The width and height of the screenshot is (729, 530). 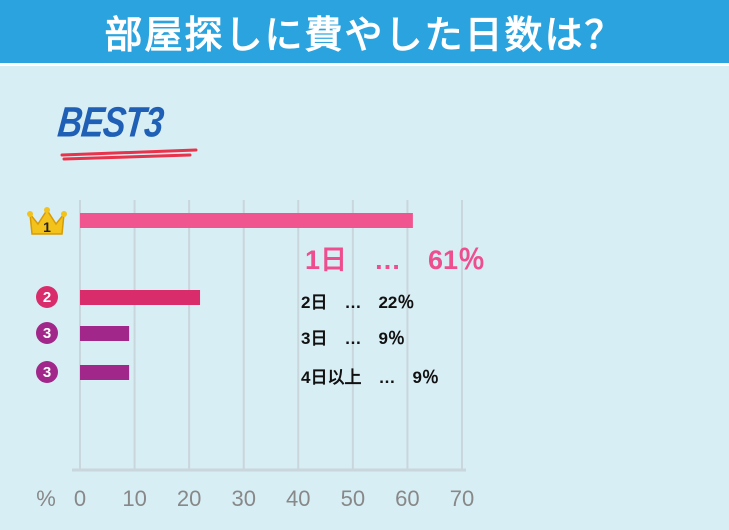 What do you see at coordinates (80, 498) in the screenshot?
I see `x-tick-label: 0` at bounding box center [80, 498].